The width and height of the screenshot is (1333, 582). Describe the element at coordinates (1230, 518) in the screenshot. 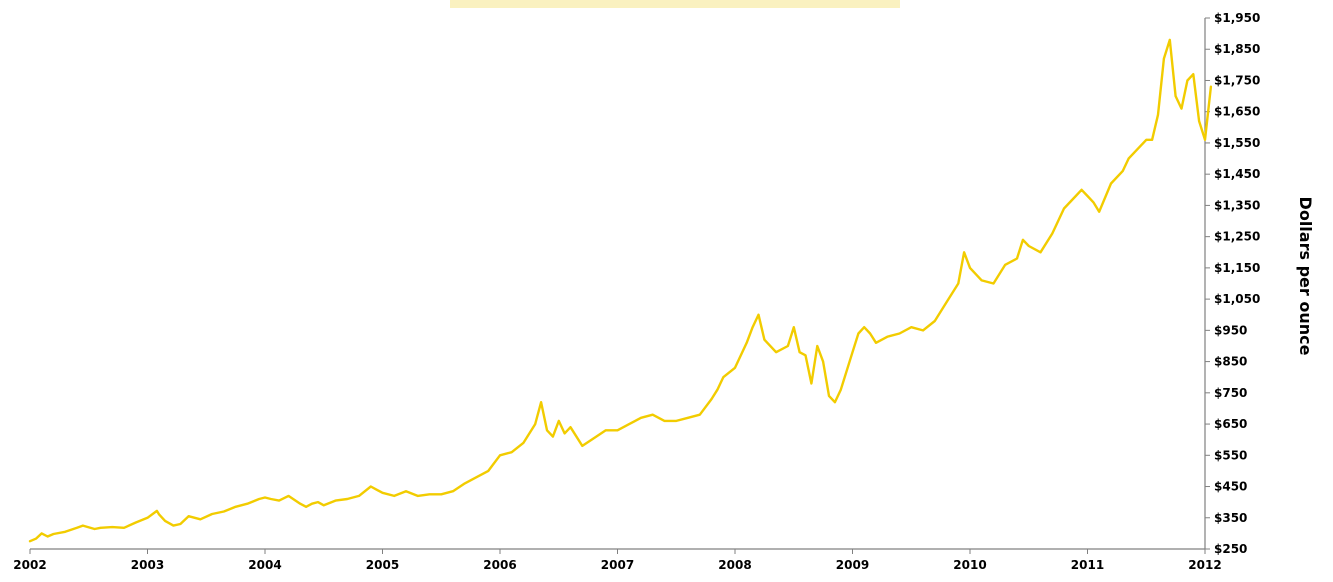

I see `y-tick-label: $350` at that location.